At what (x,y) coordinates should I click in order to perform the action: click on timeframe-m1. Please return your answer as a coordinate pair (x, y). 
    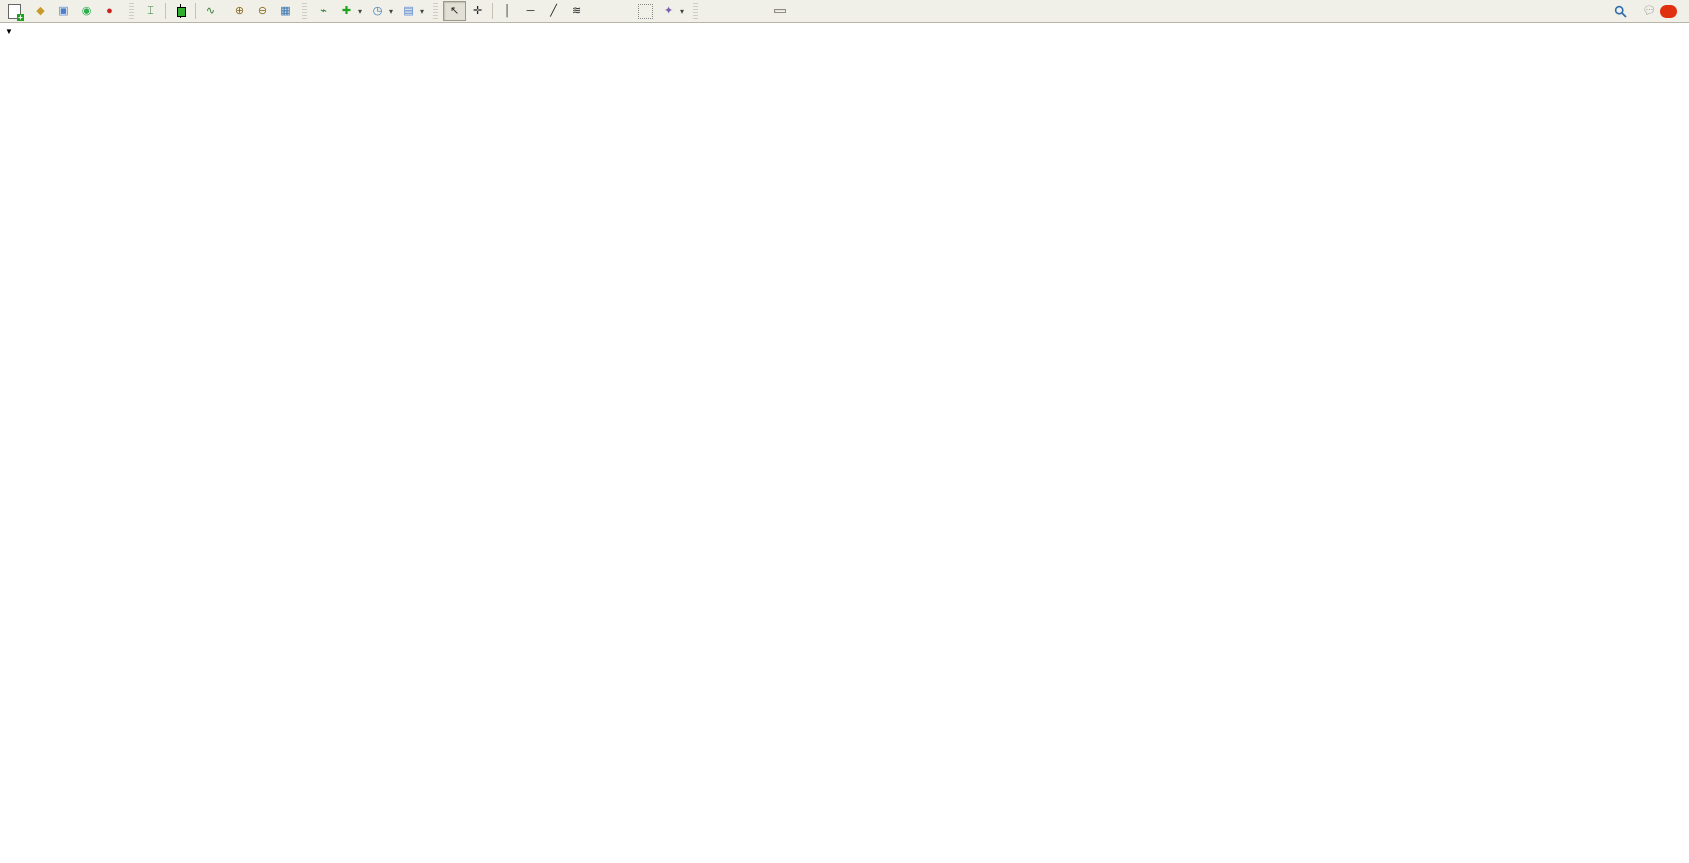
    Looking at the image, I should click on (710, 11).